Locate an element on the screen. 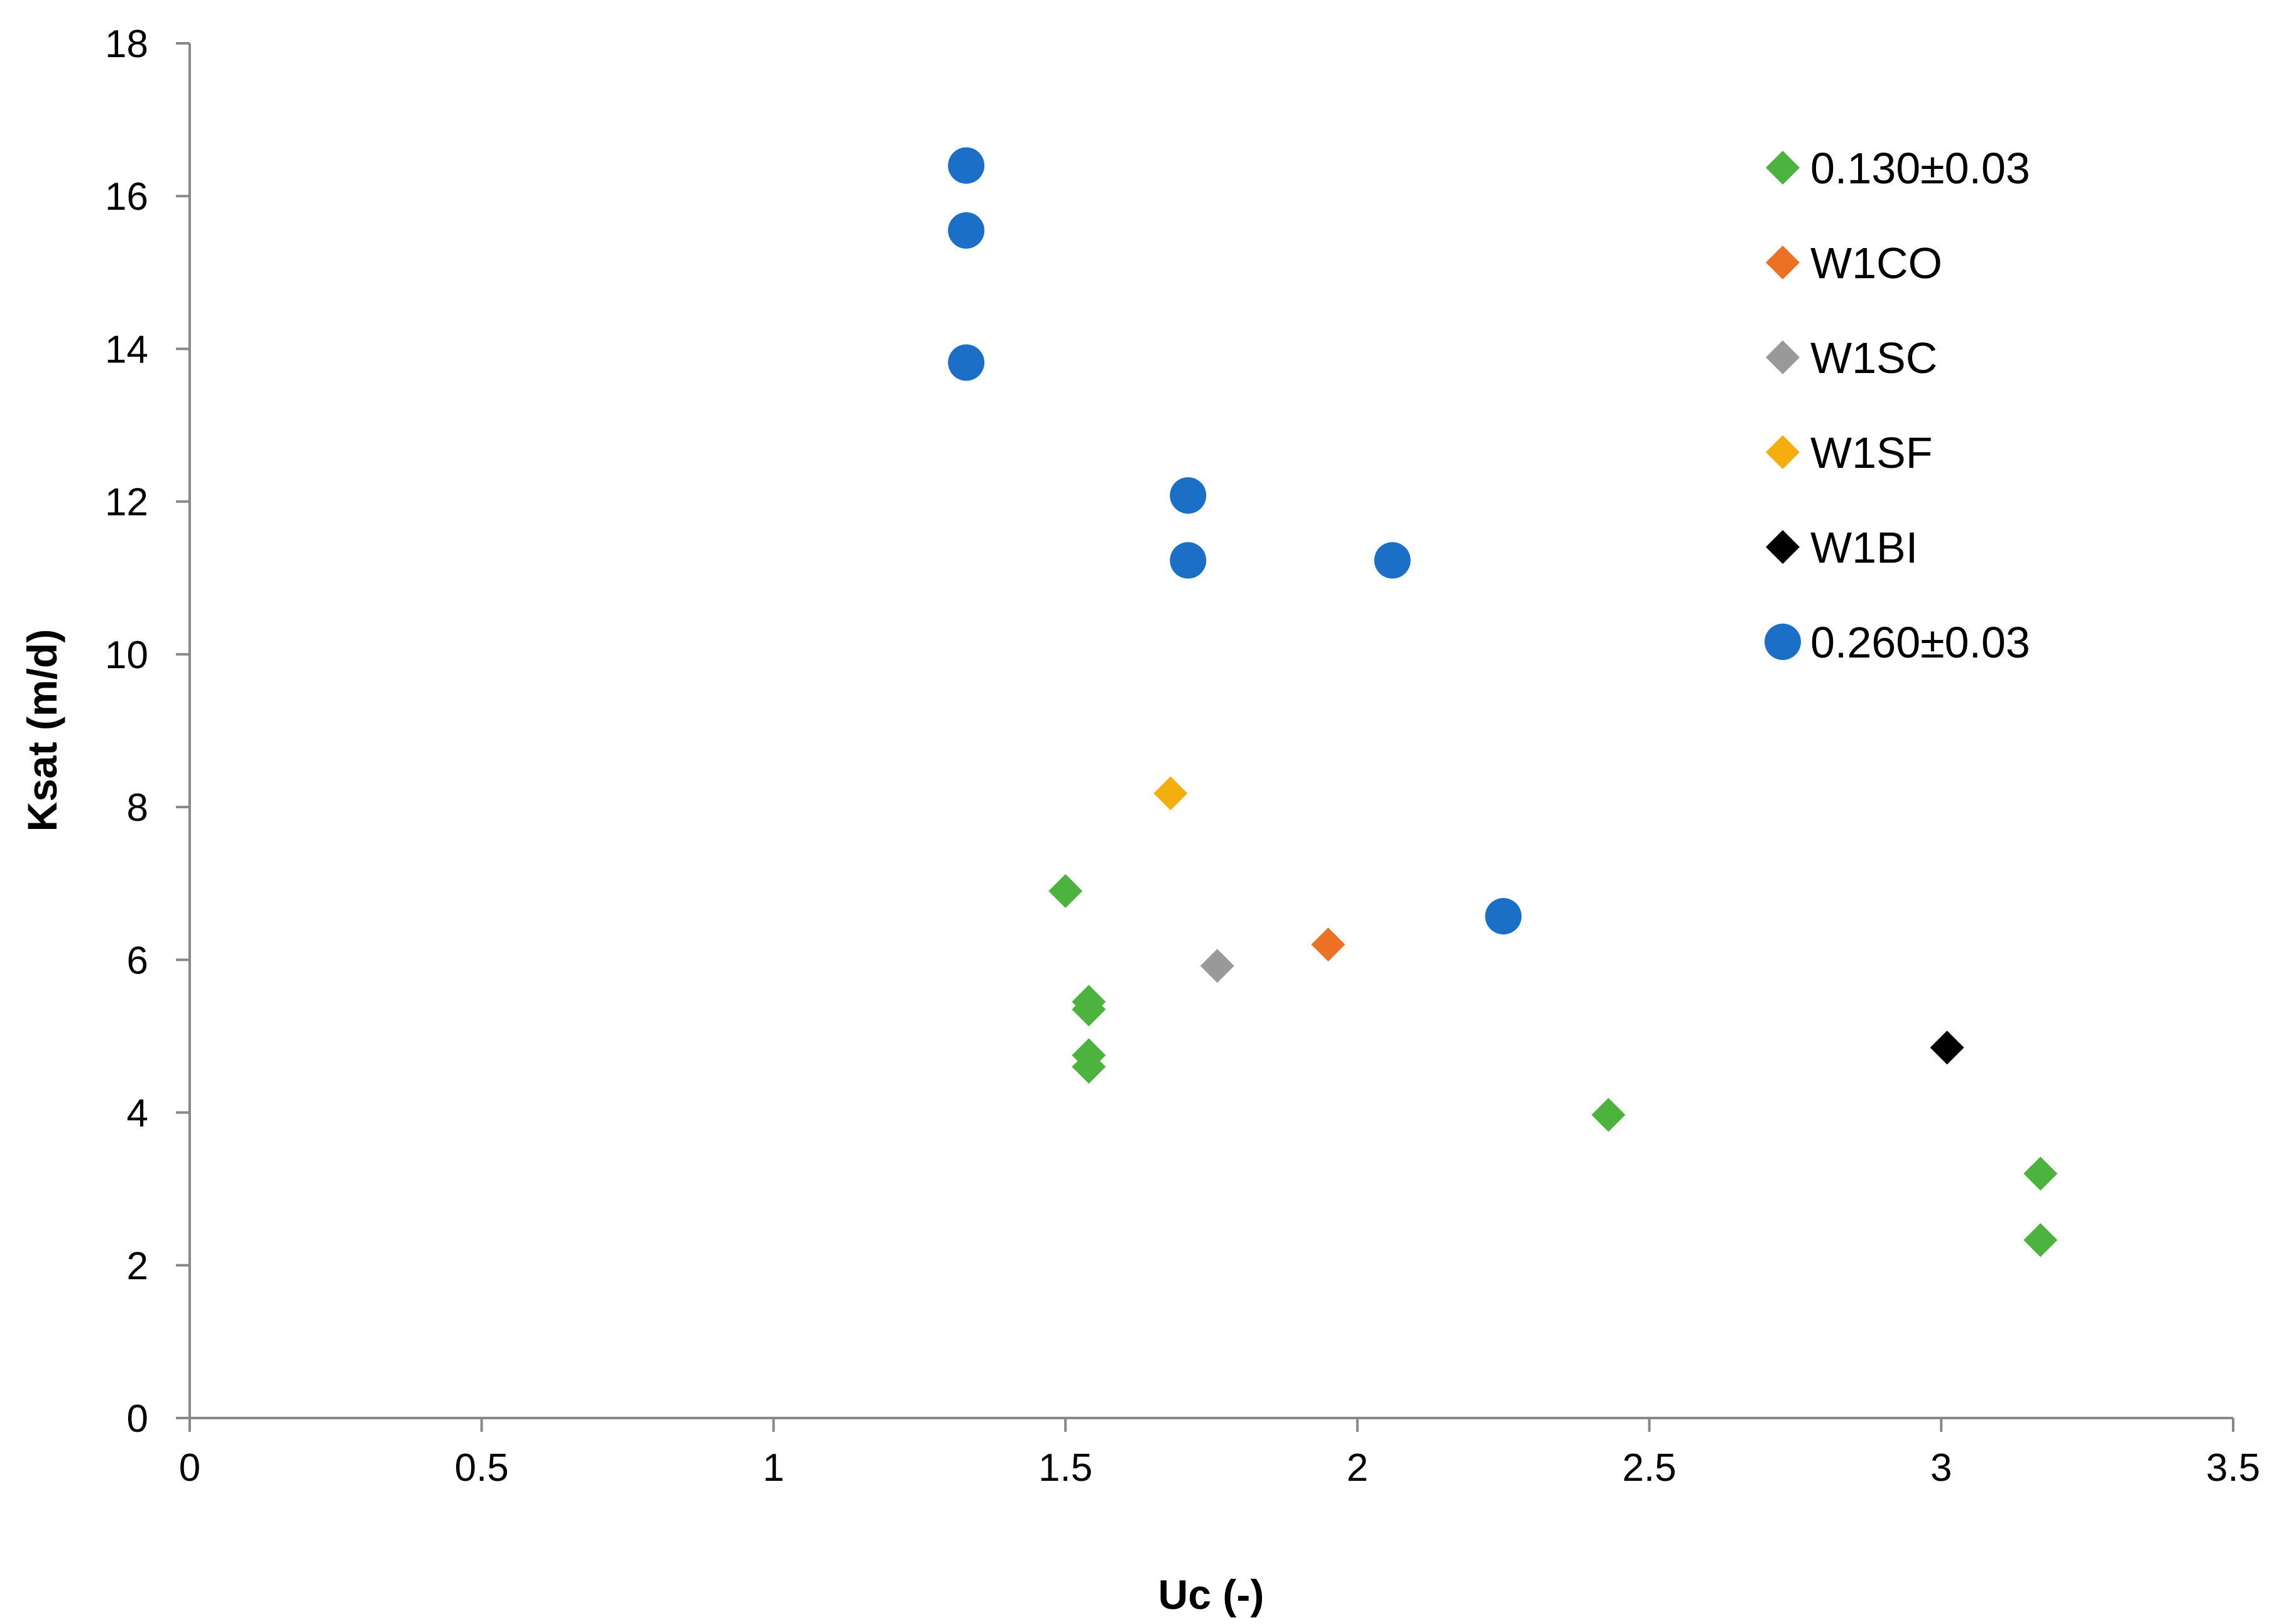 This screenshot has width=2279, height=1624. y-tick-label: 4 is located at coordinates (138, 1113).